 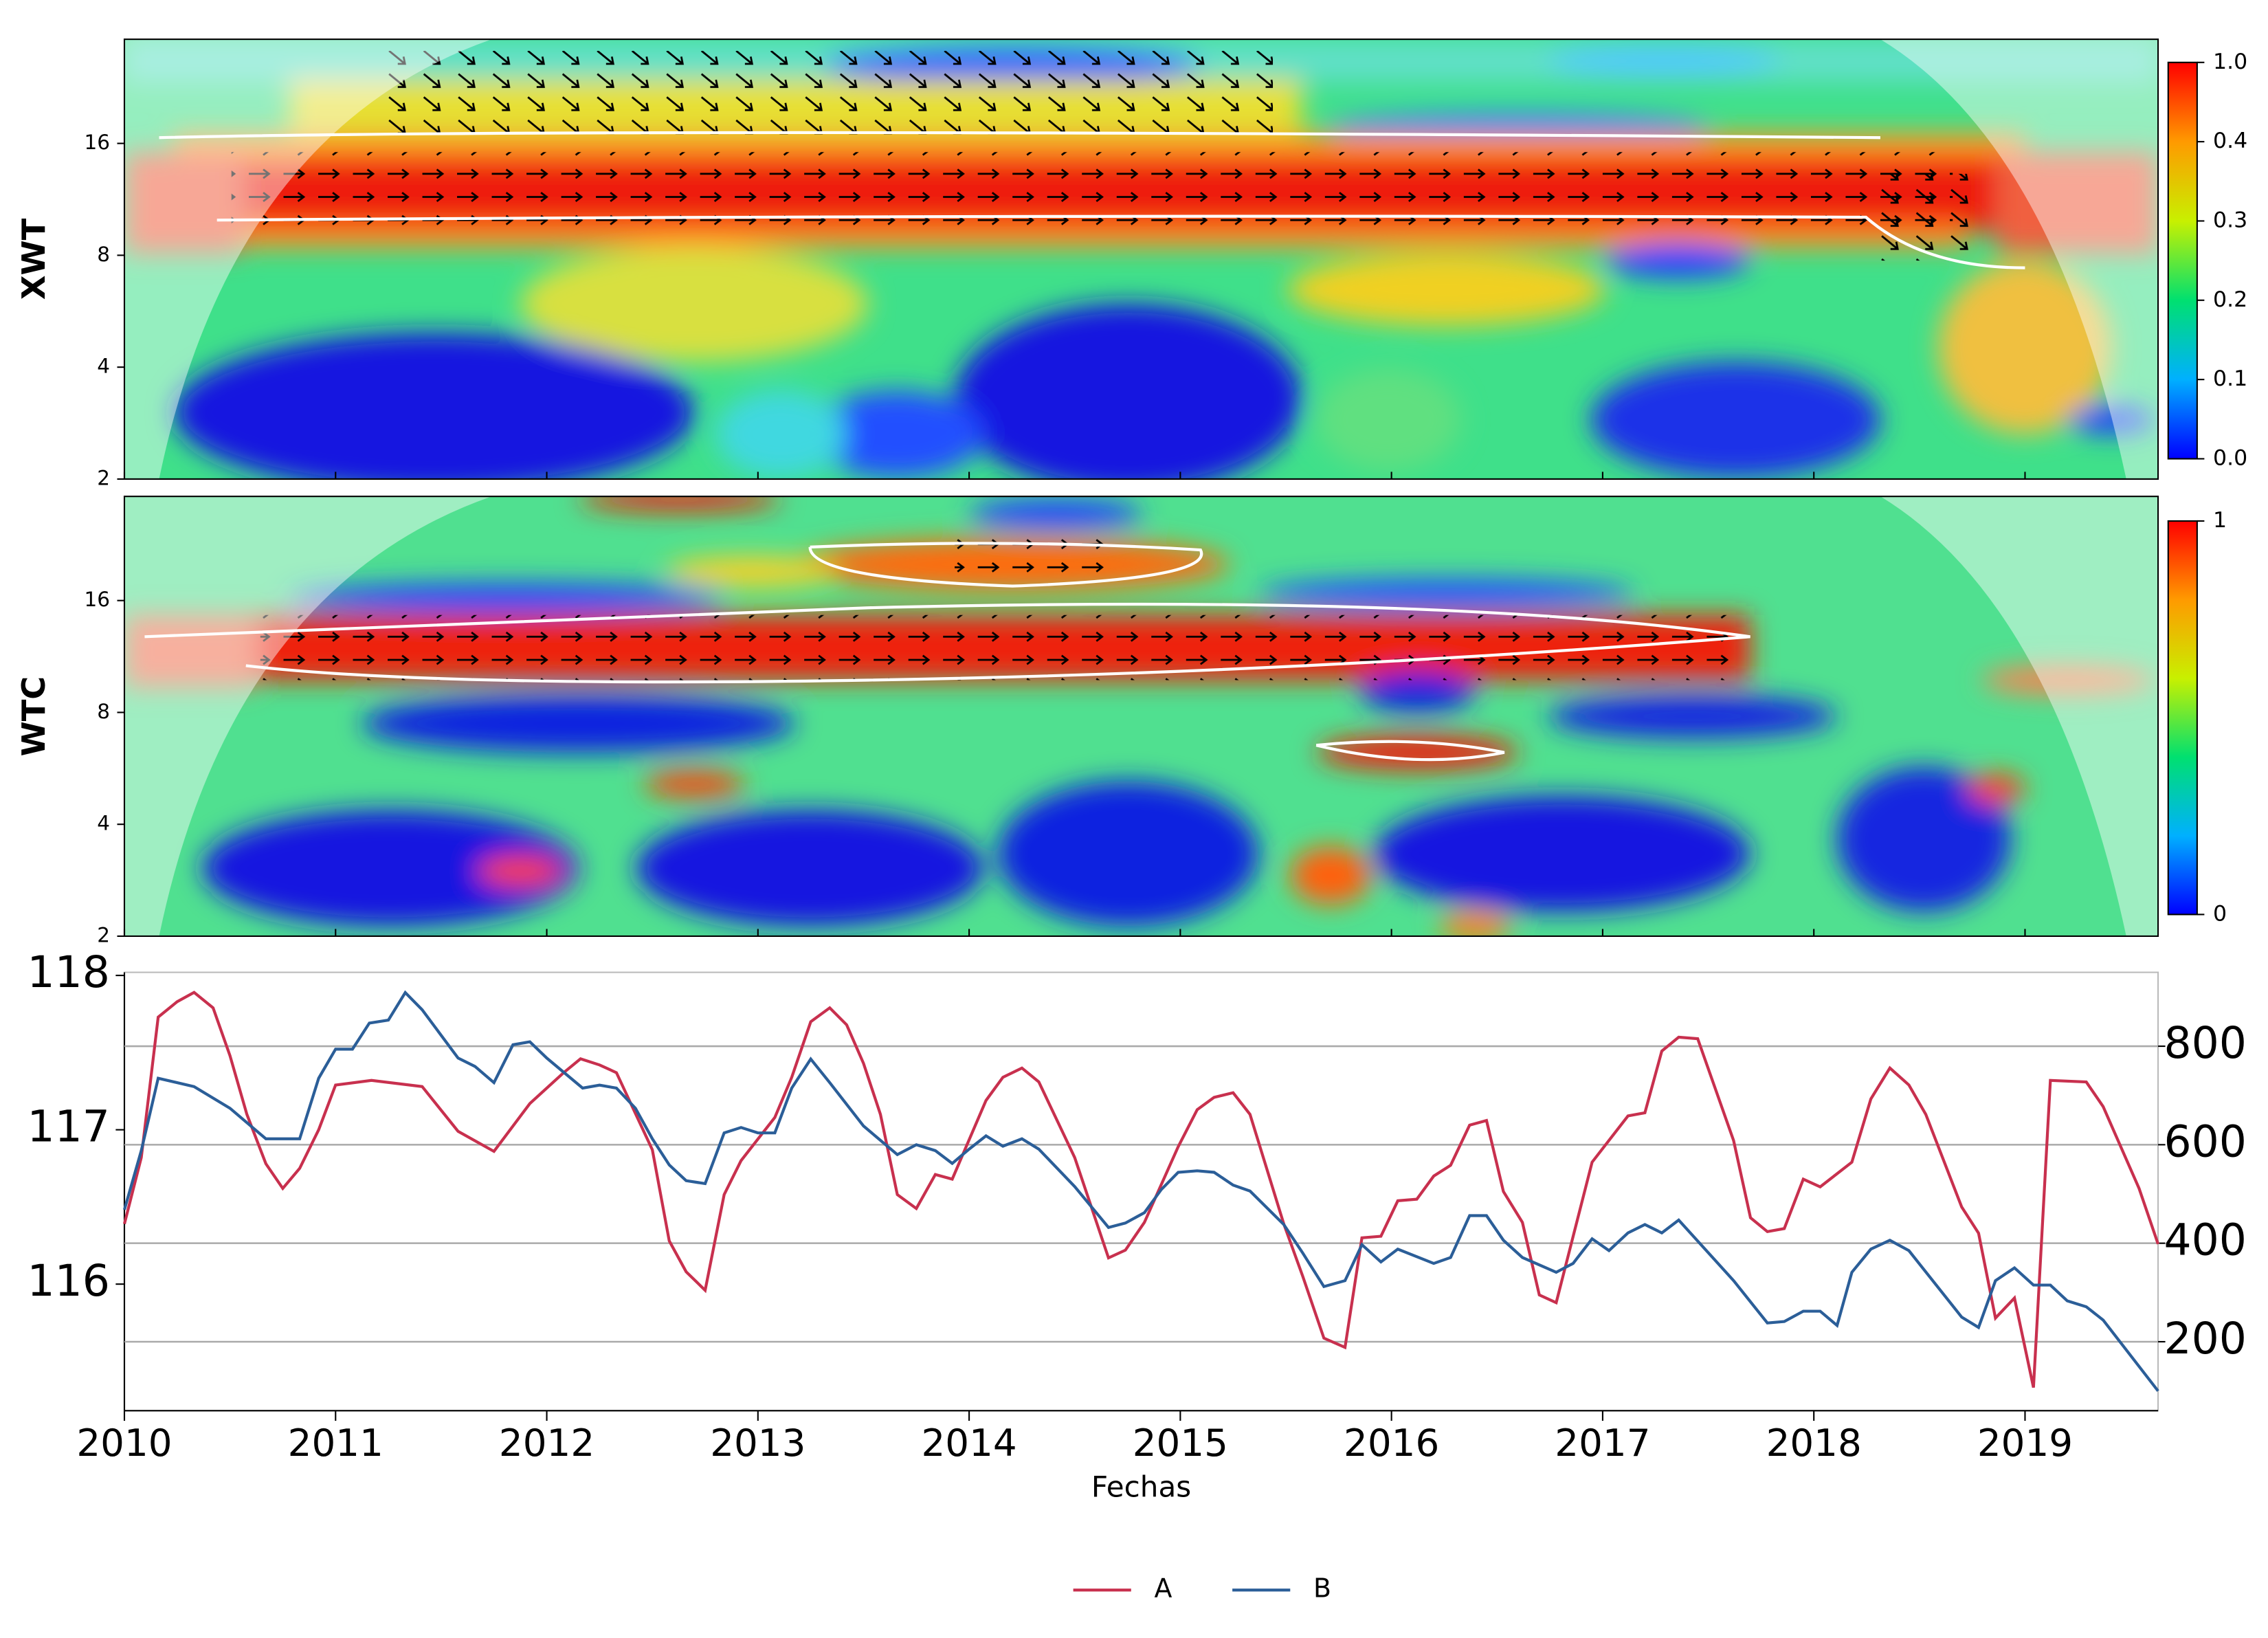 I want to click on colorbar-tick-label: 0.4, so click(x=2230, y=141).